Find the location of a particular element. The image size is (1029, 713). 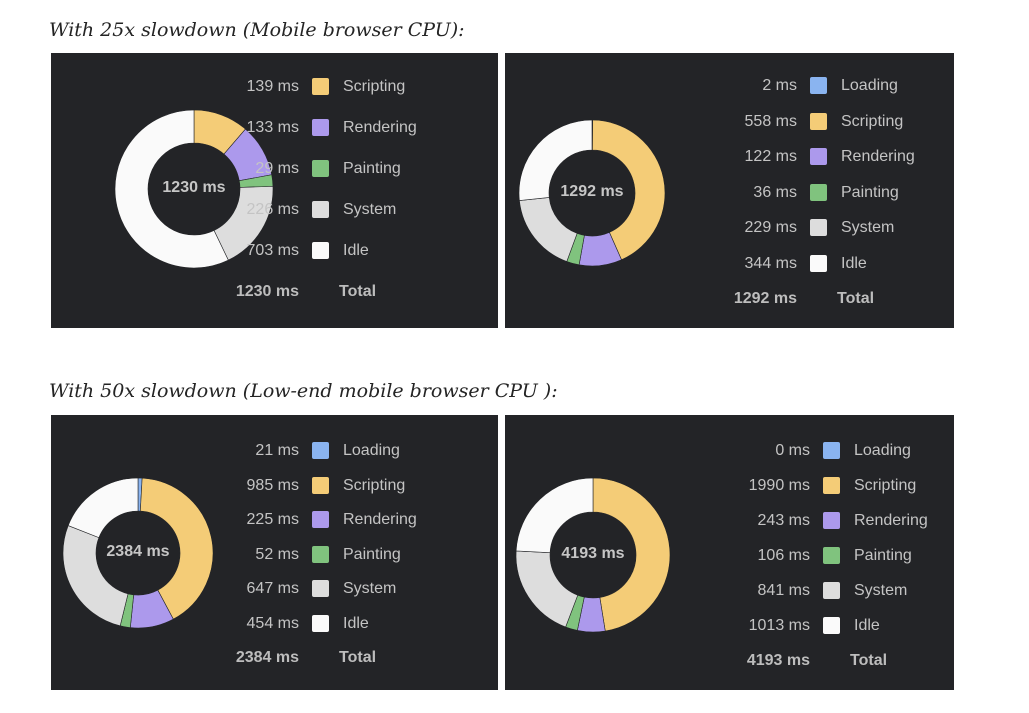

donut-center-total: 2384 ms is located at coordinates (138, 551).